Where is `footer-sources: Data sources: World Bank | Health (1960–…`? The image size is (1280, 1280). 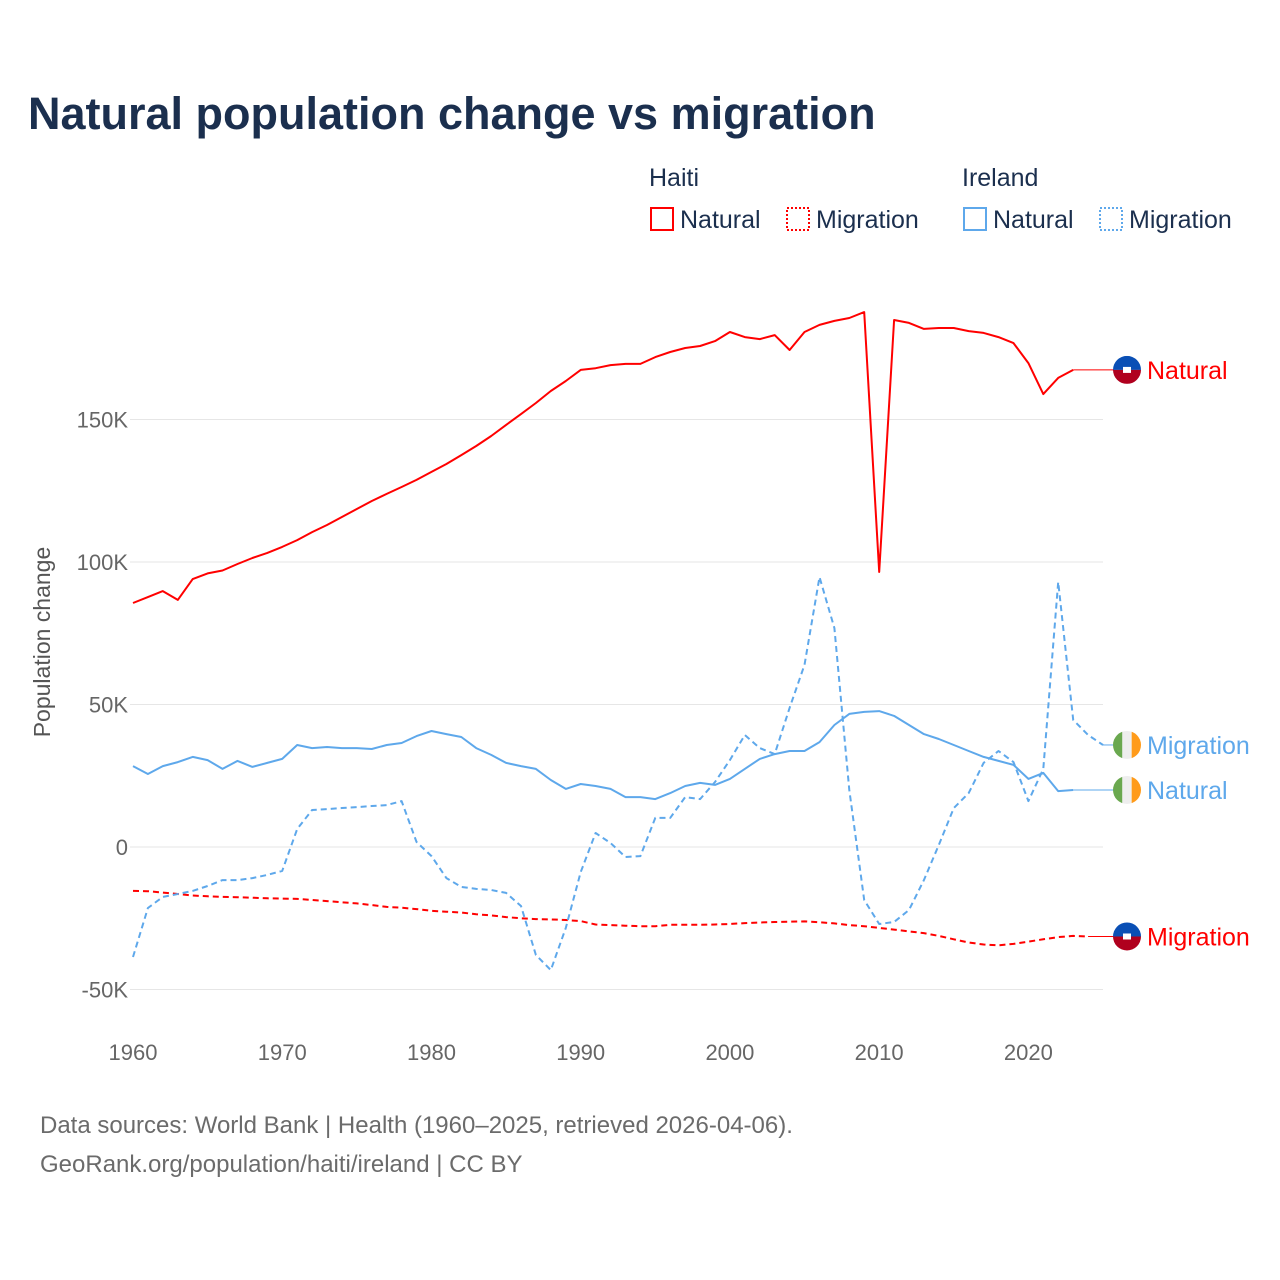
footer-sources: Data sources: World Bank | Health (1960–… is located at coordinates (416, 1125).